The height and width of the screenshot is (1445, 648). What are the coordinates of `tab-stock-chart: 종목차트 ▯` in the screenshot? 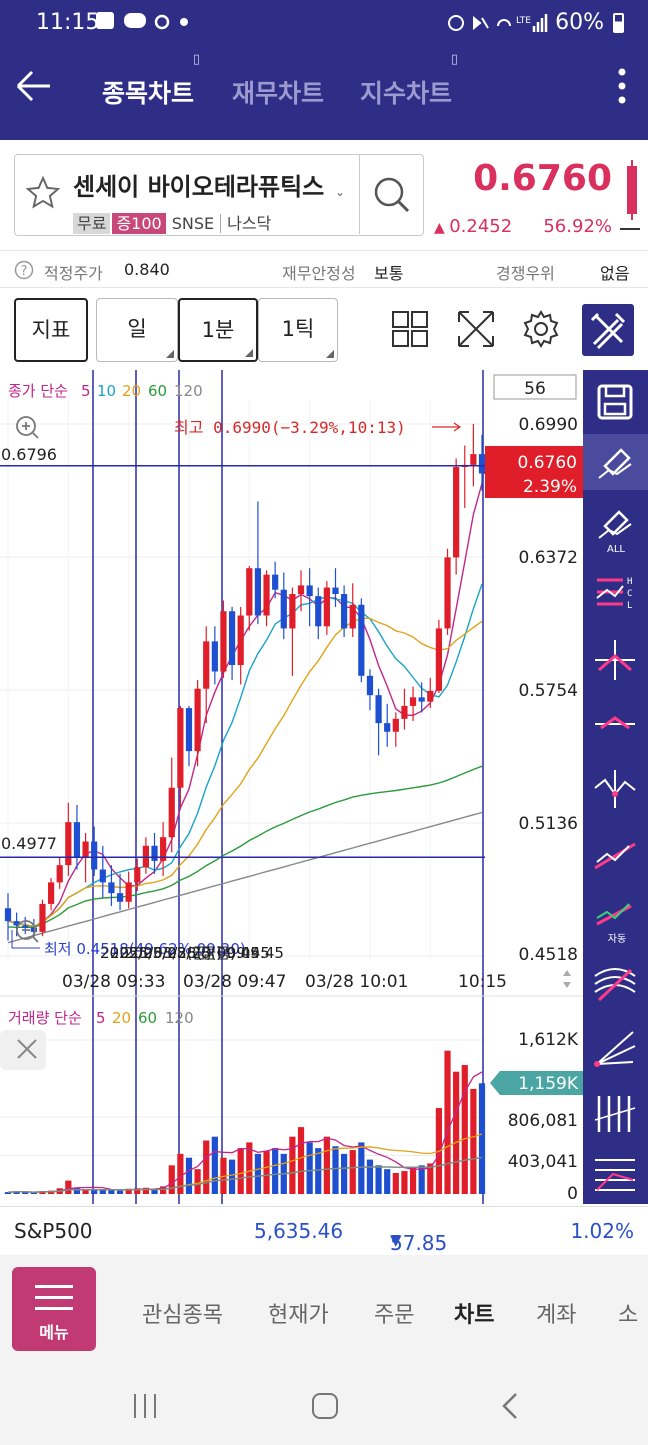 It's located at (151, 81).